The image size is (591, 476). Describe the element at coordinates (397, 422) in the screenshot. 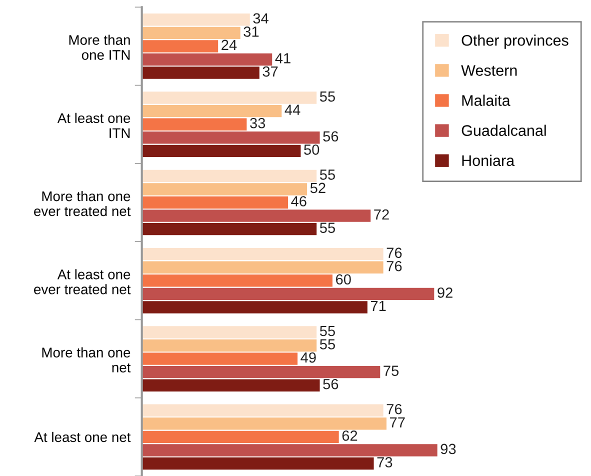

I see `data-label: 77` at that location.